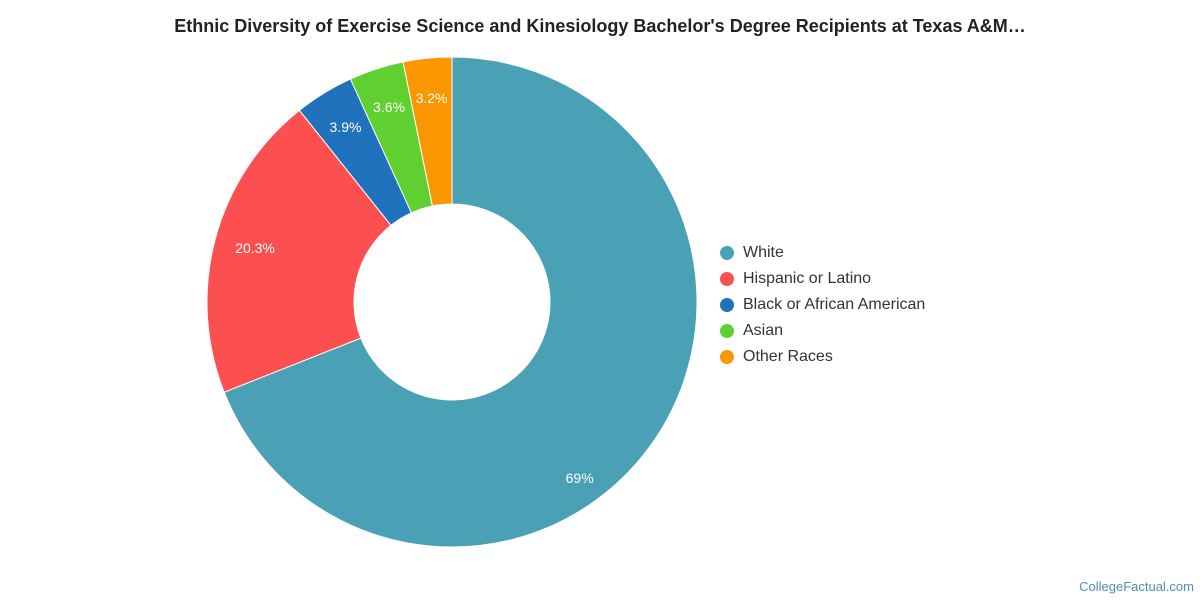  Describe the element at coordinates (788, 356) in the screenshot. I see `legend-label-other-races: Other Races` at that location.